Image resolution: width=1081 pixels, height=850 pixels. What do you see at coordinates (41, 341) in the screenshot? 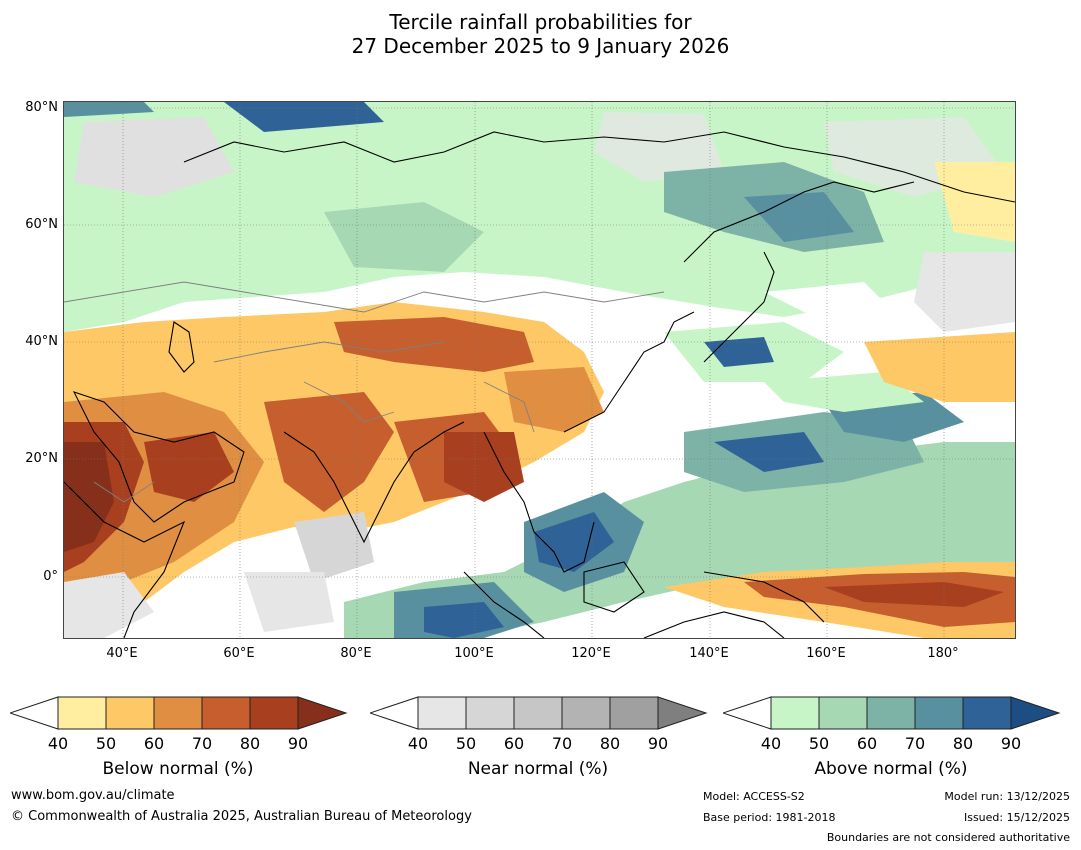
I see `lat-label-40n: 40°N` at bounding box center [41, 341].